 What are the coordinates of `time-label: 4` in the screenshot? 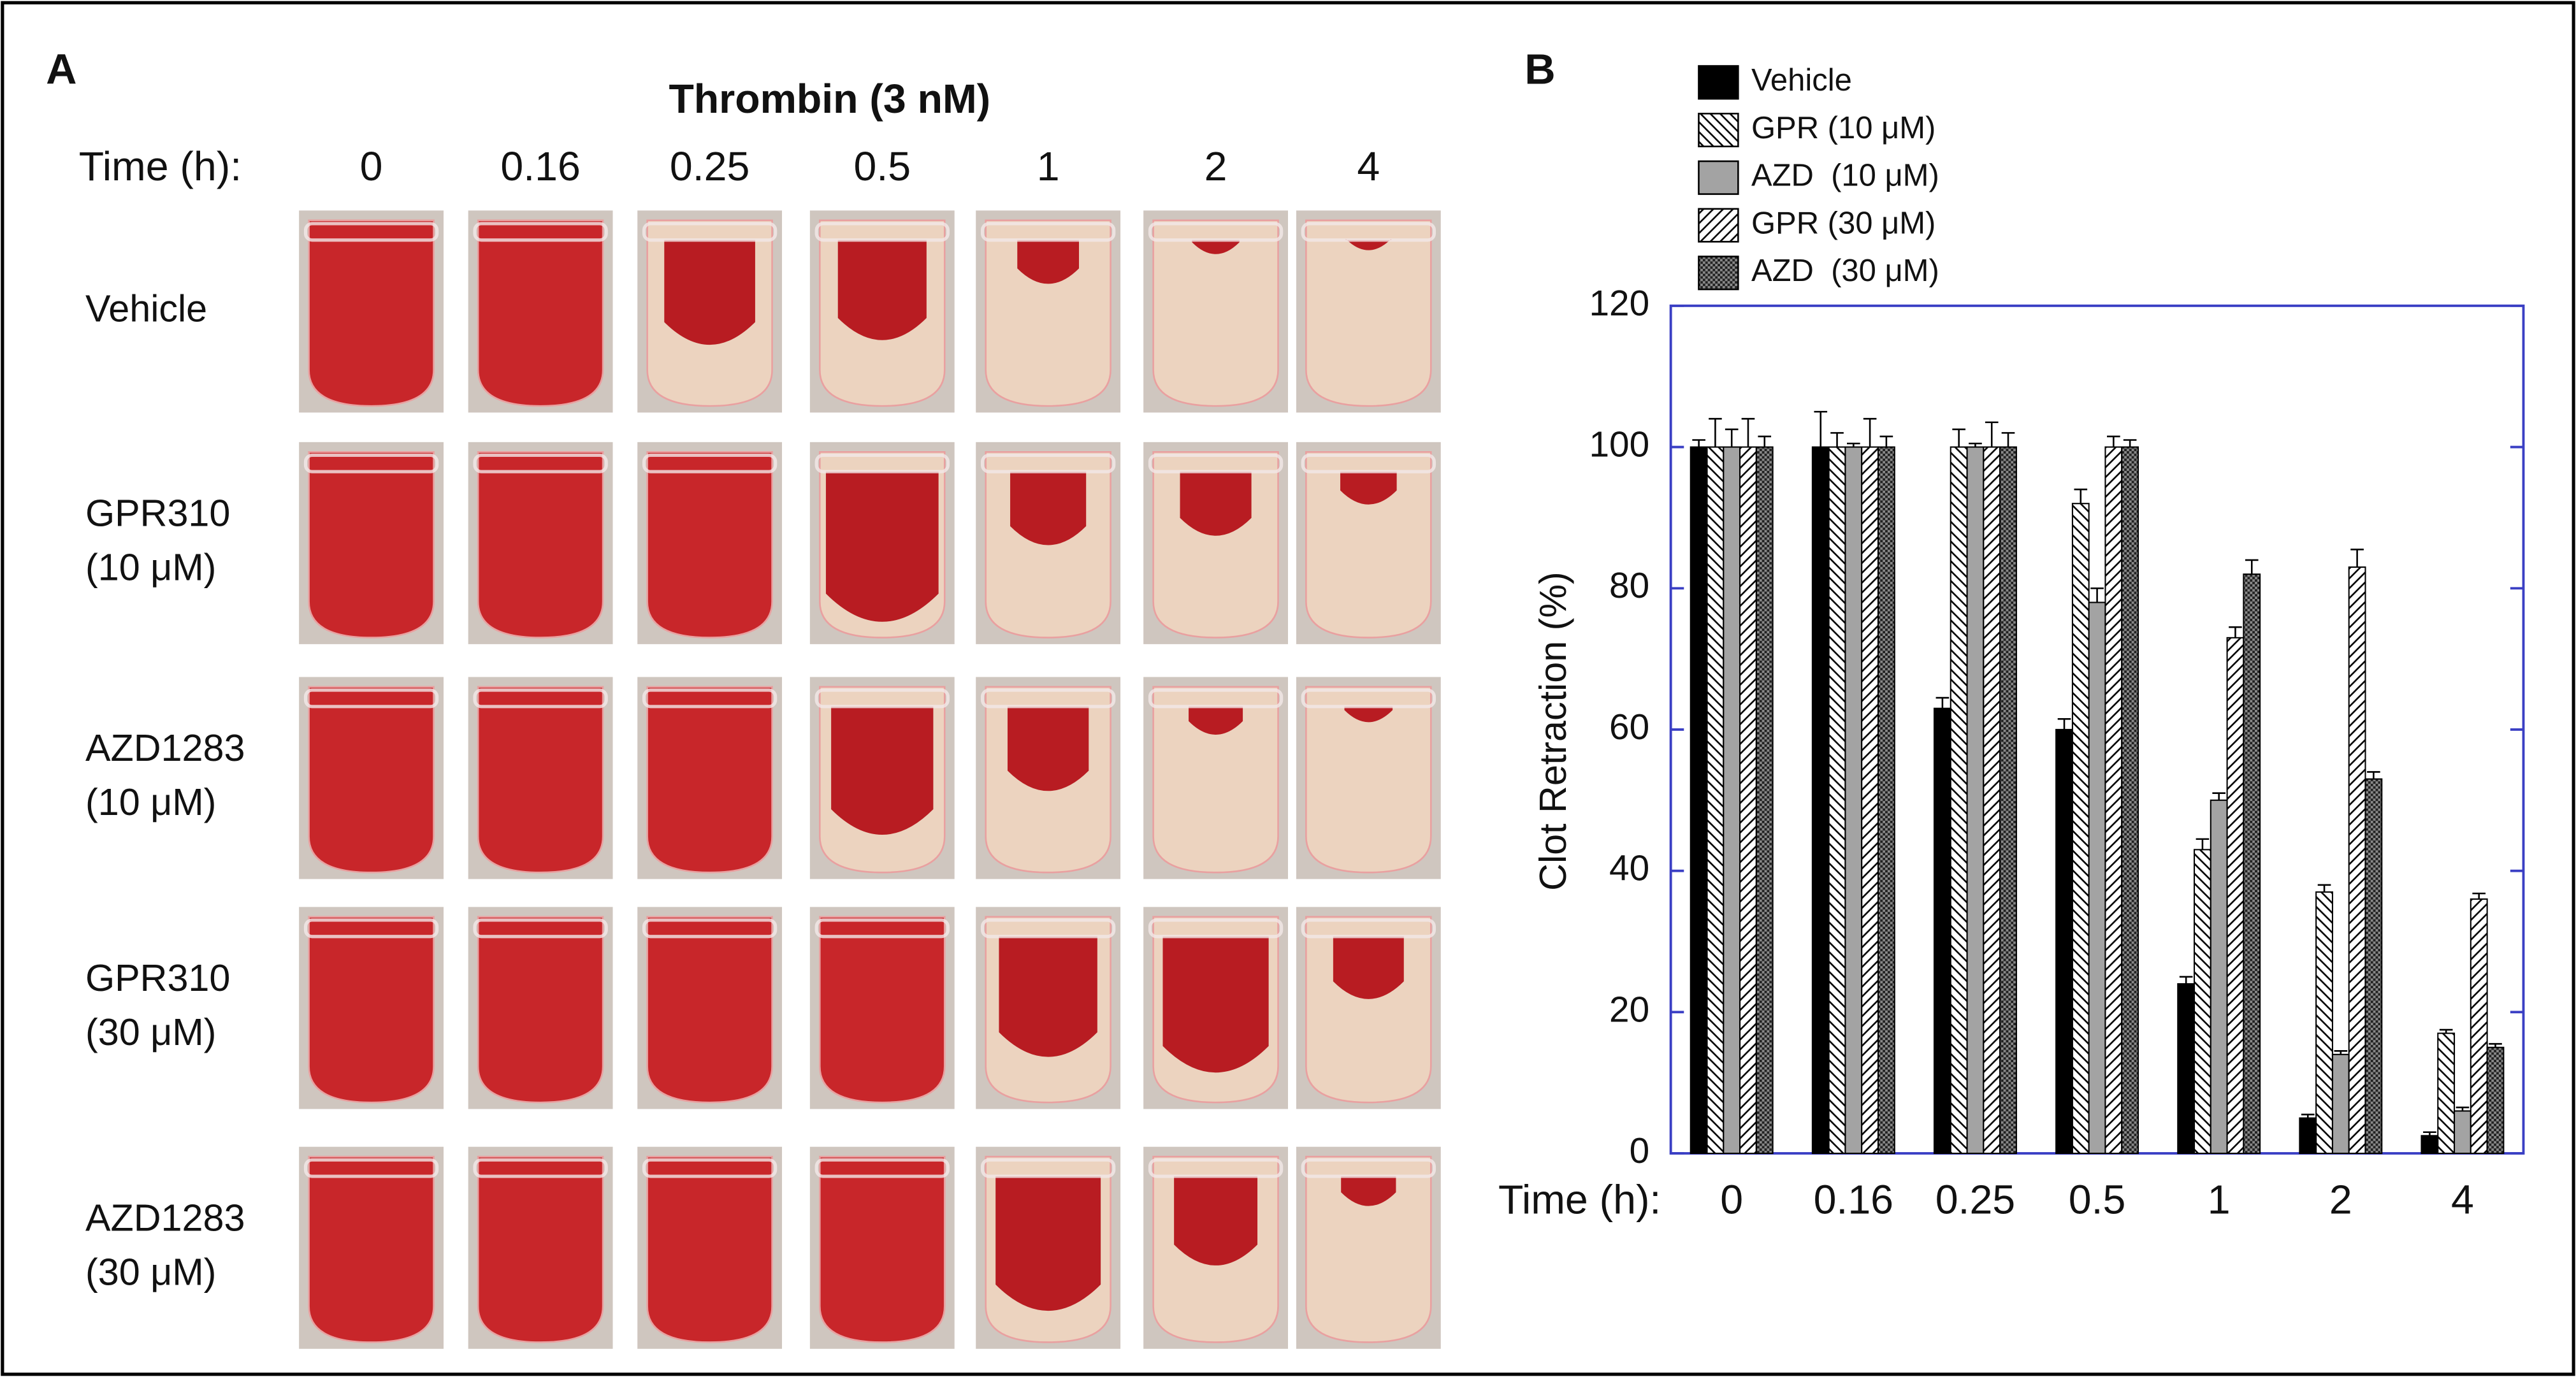 It's located at (1368, 166).